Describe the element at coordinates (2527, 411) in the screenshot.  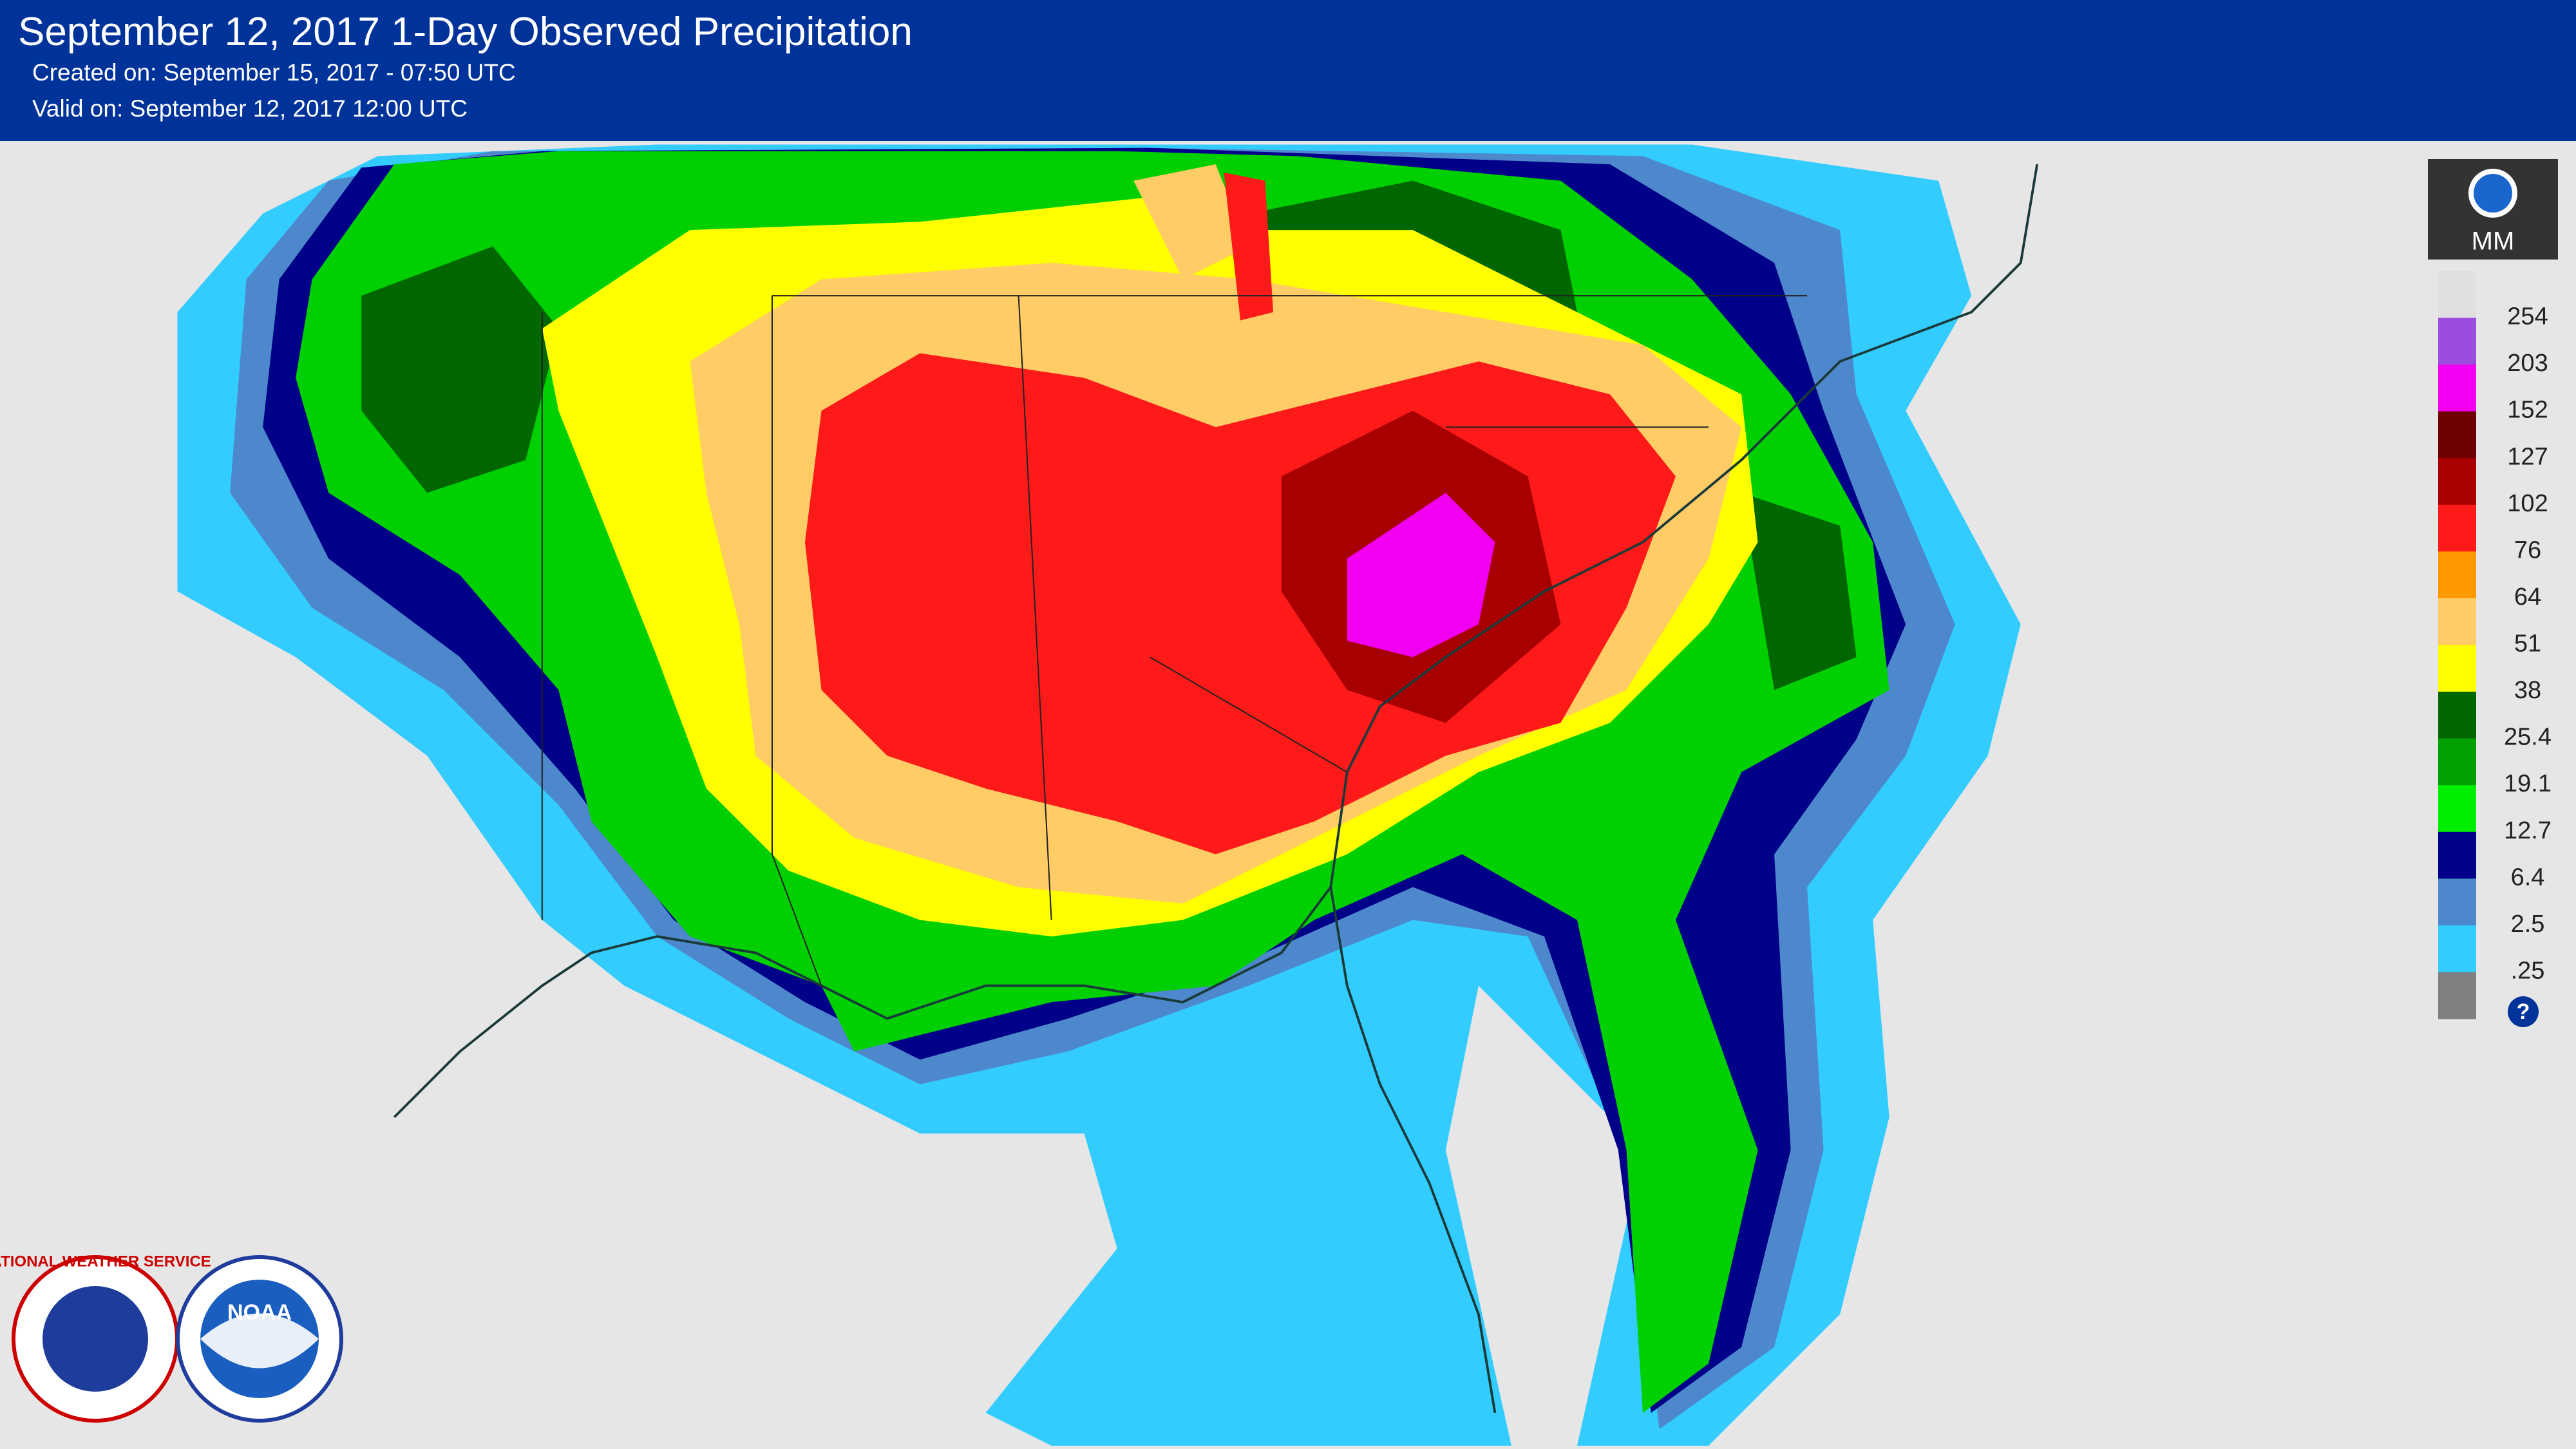
I see `legend-label: 152` at that location.